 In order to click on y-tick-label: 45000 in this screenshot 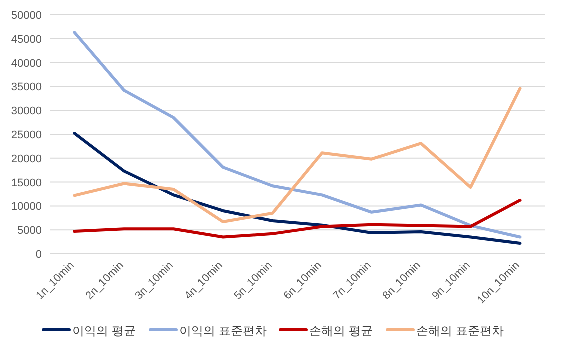, I will do `click(26, 40)`.